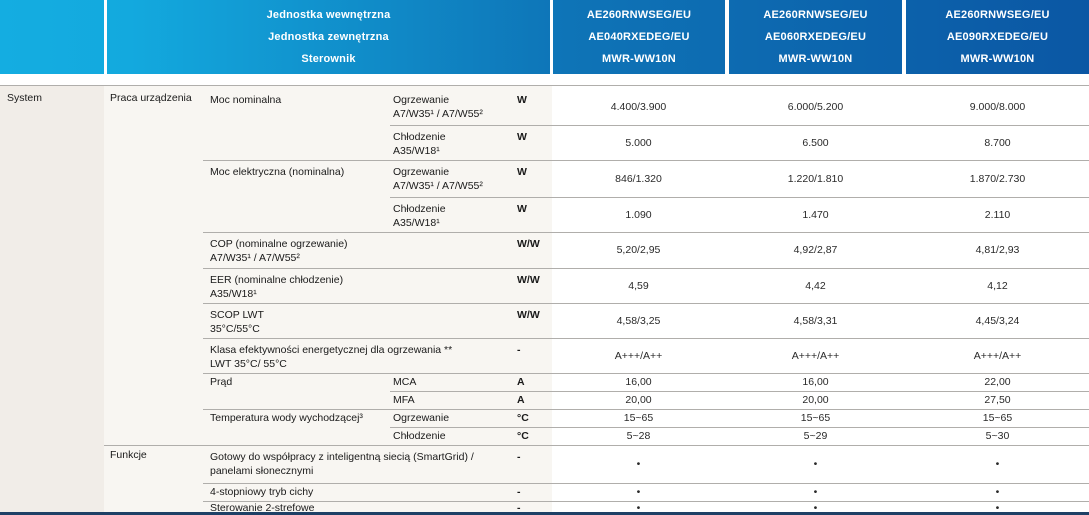 The height and width of the screenshot is (515, 1089). What do you see at coordinates (997, 250) in the screenshot?
I see `value-cell: 4,81/2,93` at bounding box center [997, 250].